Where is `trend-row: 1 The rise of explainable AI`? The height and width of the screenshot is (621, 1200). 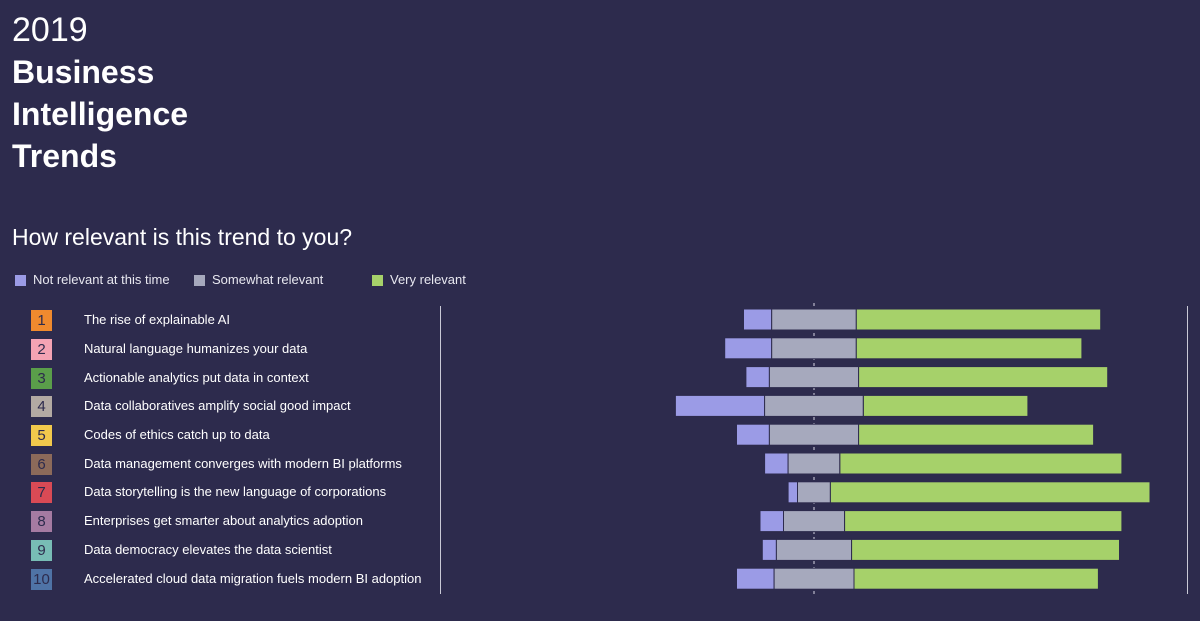
trend-row: 1 The rise of explainable AI is located at coordinates (220, 320).